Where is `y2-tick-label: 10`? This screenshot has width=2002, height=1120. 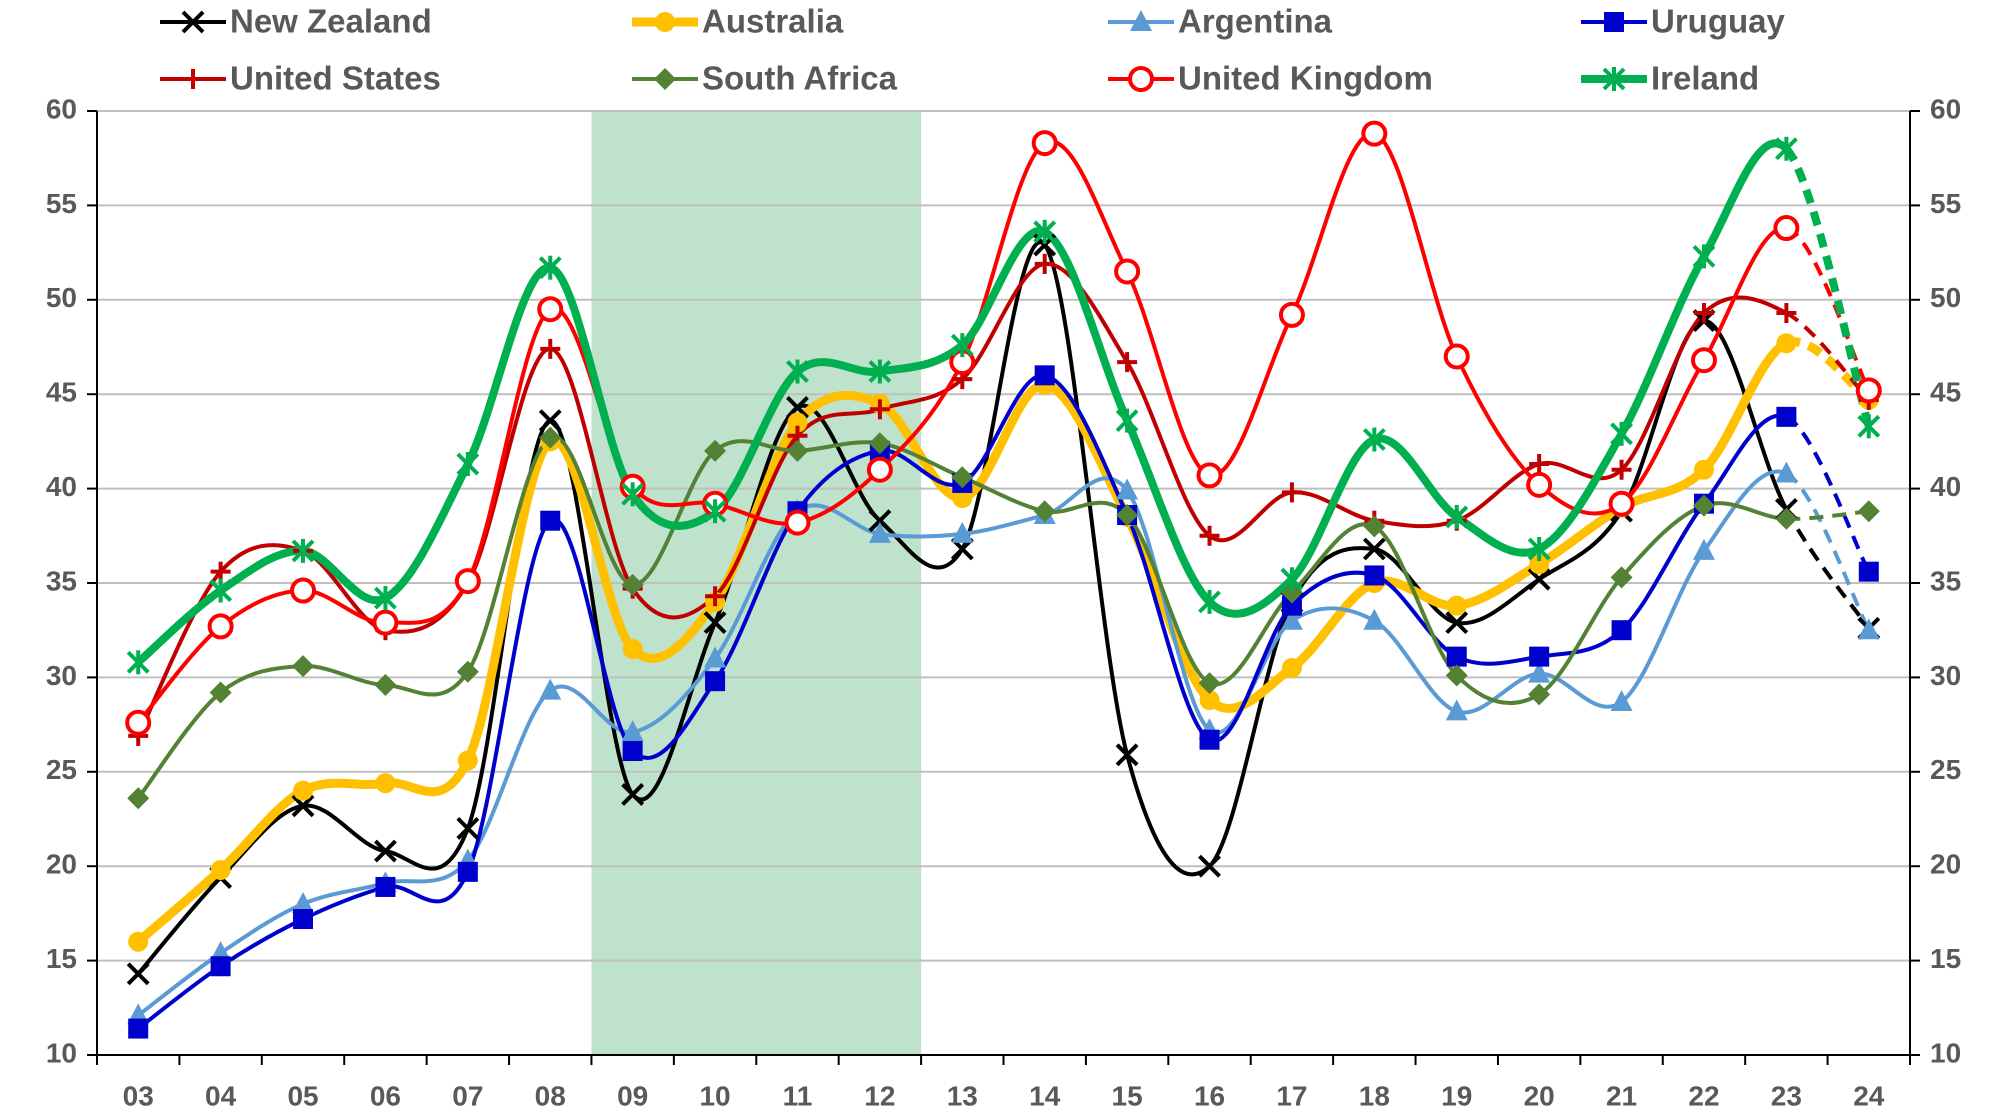
y2-tick-label: 10 is located at coordinates (1945, 1052).